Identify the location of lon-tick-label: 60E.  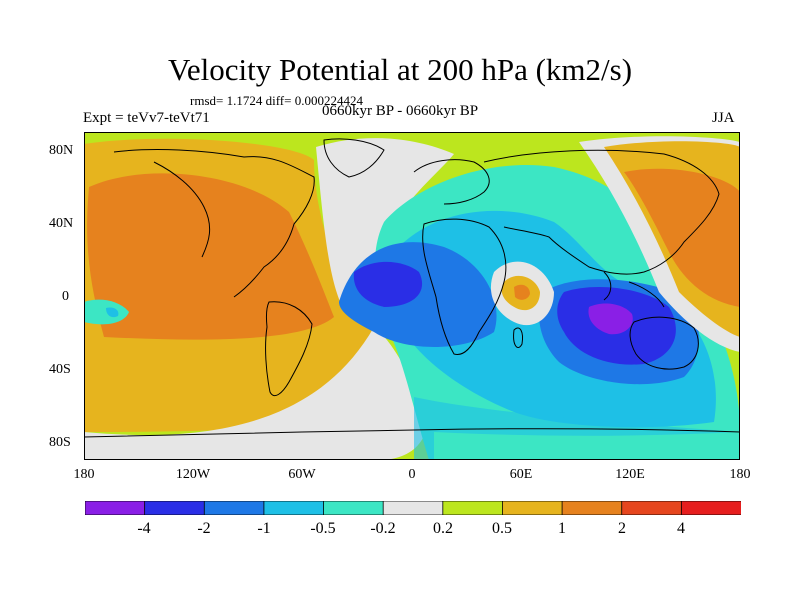
(521, 474).